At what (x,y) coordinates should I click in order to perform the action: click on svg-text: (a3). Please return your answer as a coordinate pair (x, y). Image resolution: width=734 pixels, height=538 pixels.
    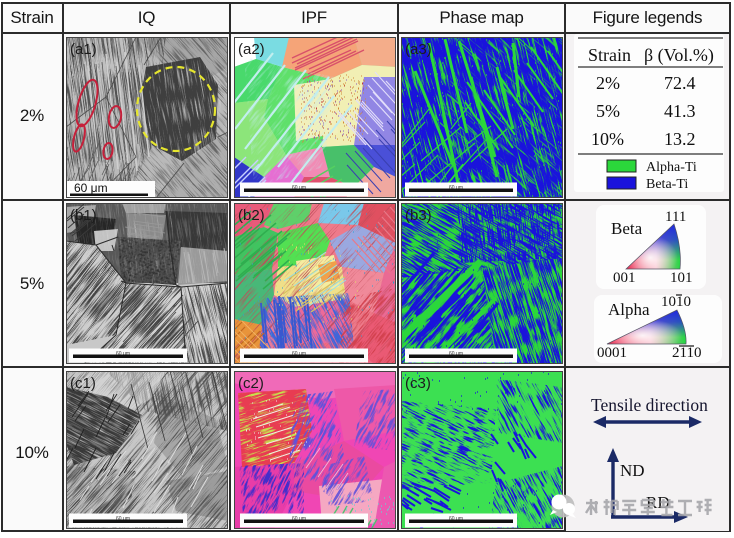
    Looking at the image, I should click on (418, 49).